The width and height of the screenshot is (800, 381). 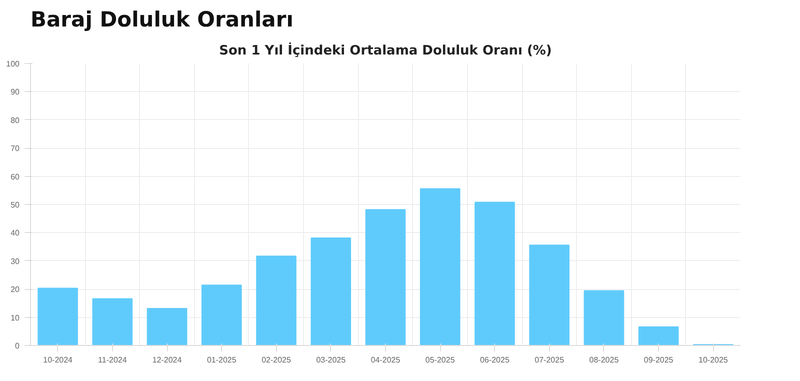 I want to click on y-tick-label: 50, so click(x=15, y=205).